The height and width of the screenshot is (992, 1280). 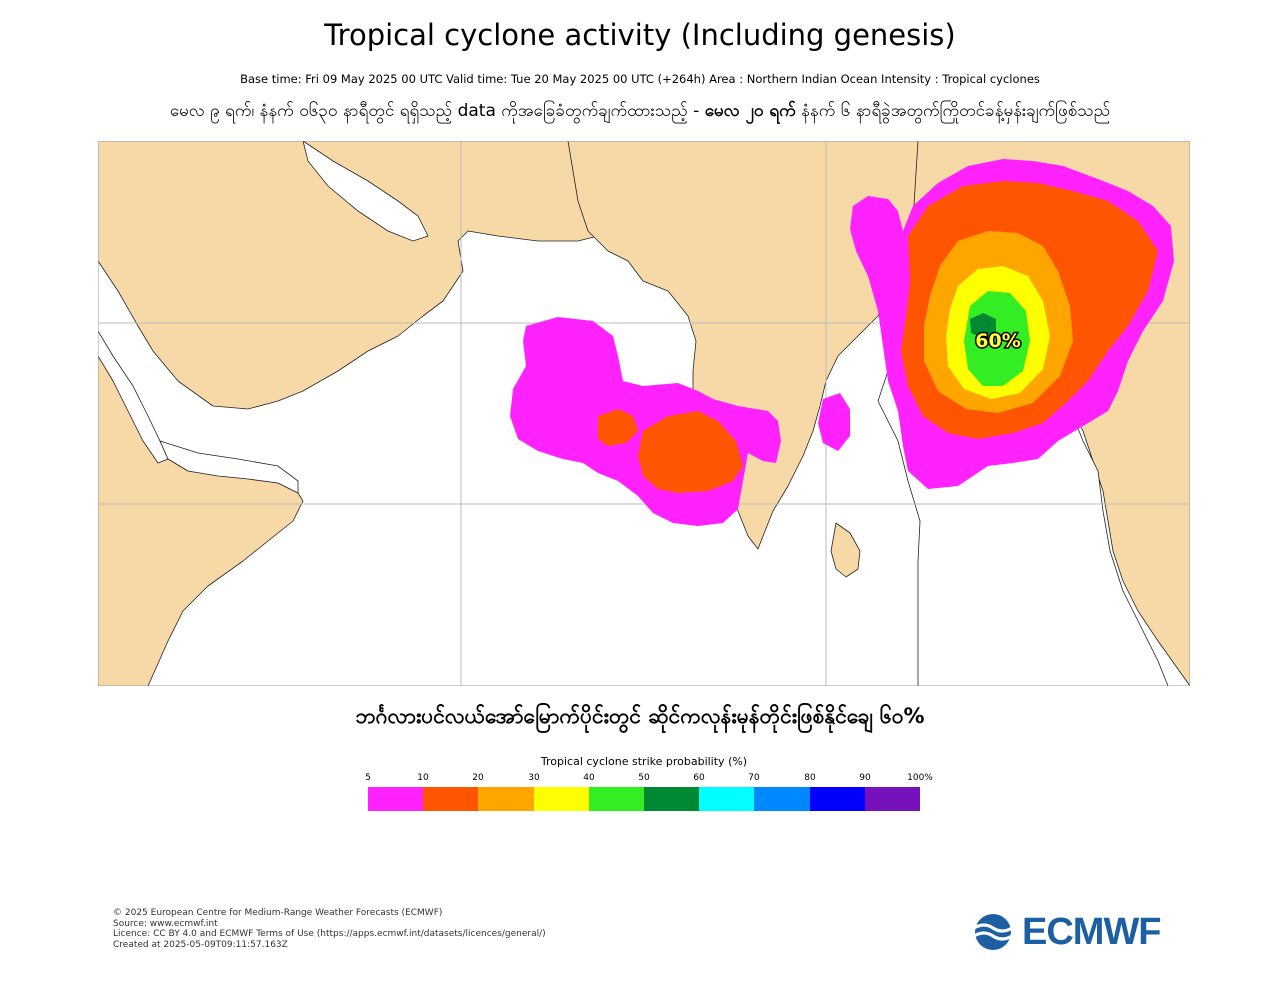 I want to click on legend-ticks: 5 10 20 30 40 50 60 70 80 90 100%, so click(x=649, y=779).